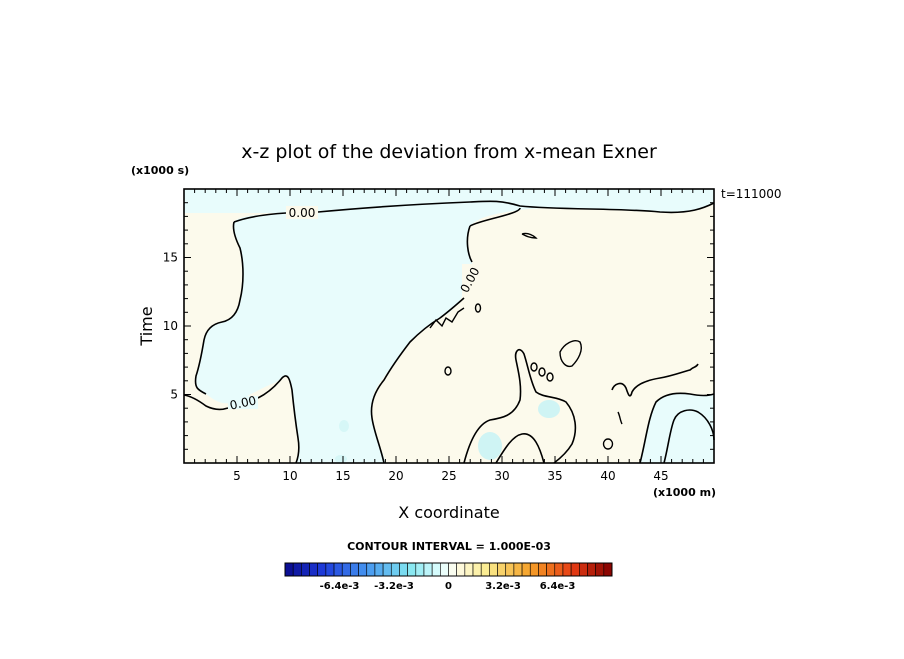  Describe the element at coordinates (495, 217) in the screenshot. I see `contour-right-upper` at that location.